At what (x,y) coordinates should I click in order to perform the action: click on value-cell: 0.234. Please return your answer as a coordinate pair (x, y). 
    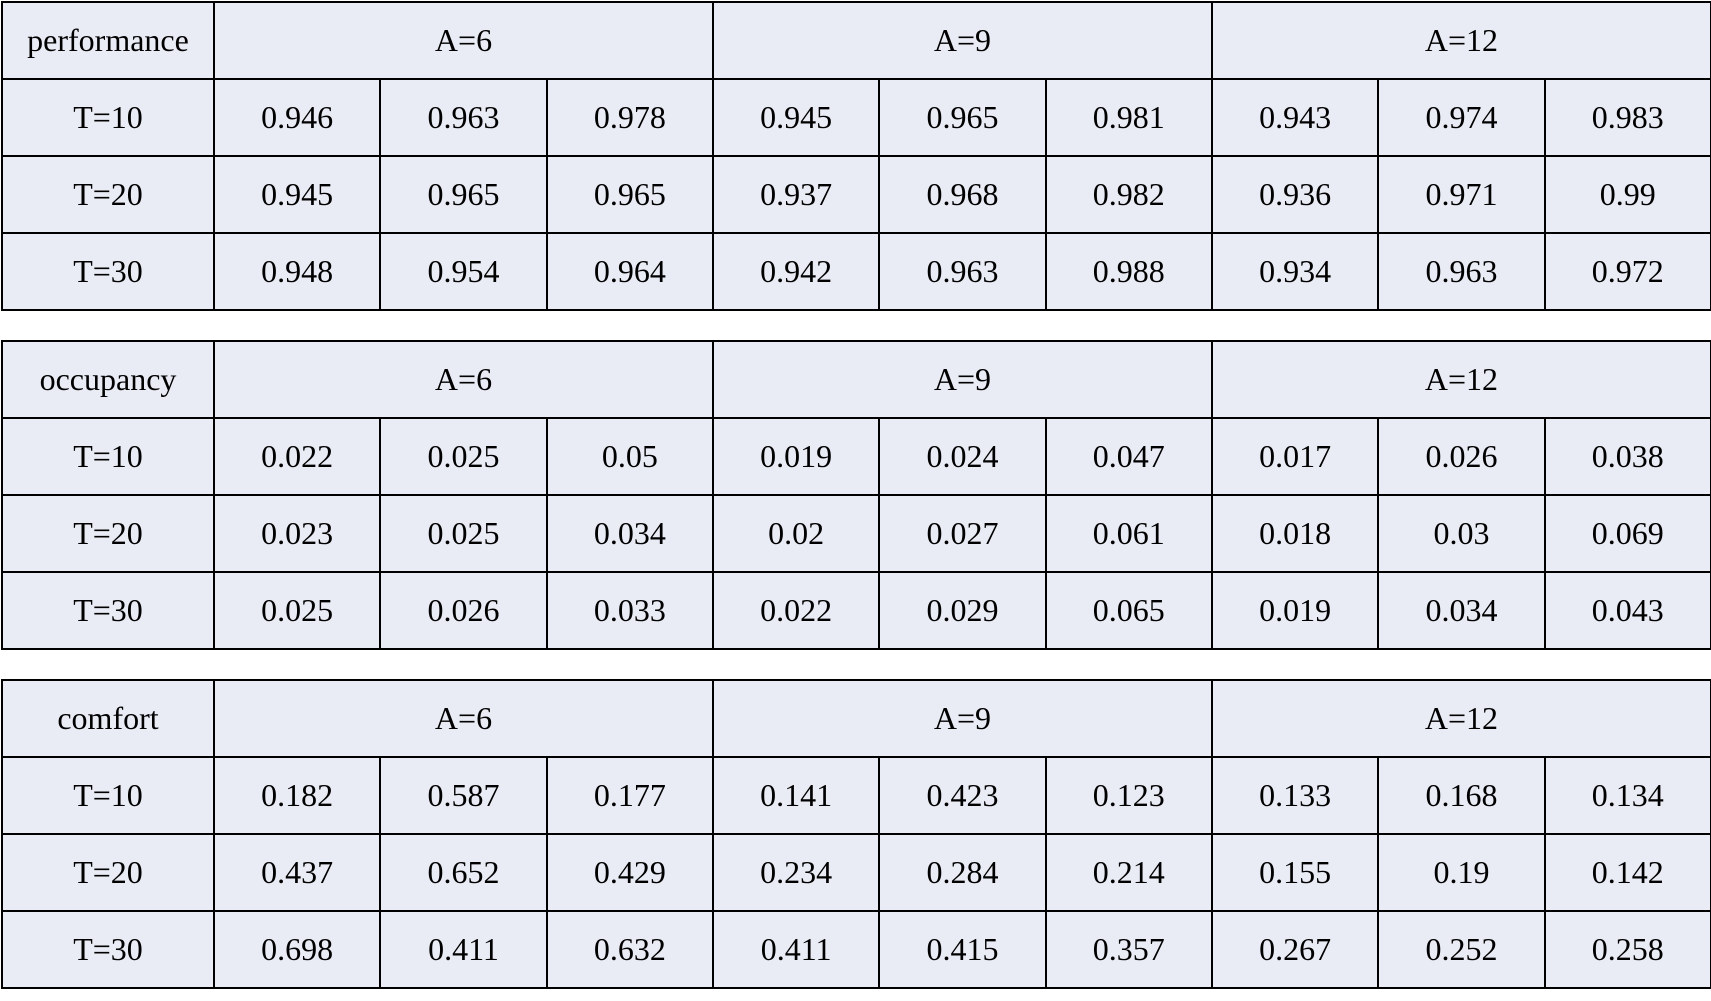
    Looking at the image, I should click on (796, 872).